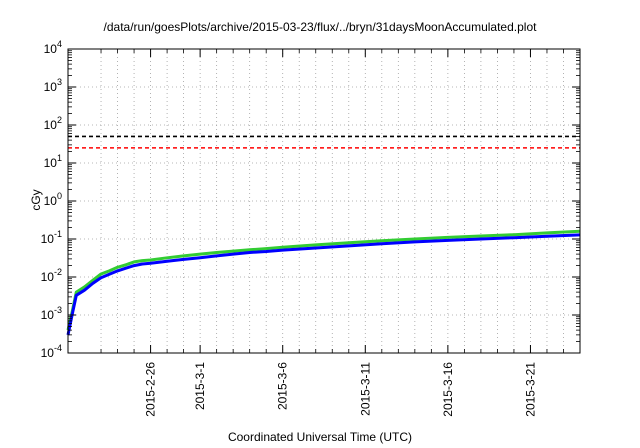  Describe the element at coordinates (448, 389) in the screenshot. I see `x-tick-label: 2015-3-16` at that location.